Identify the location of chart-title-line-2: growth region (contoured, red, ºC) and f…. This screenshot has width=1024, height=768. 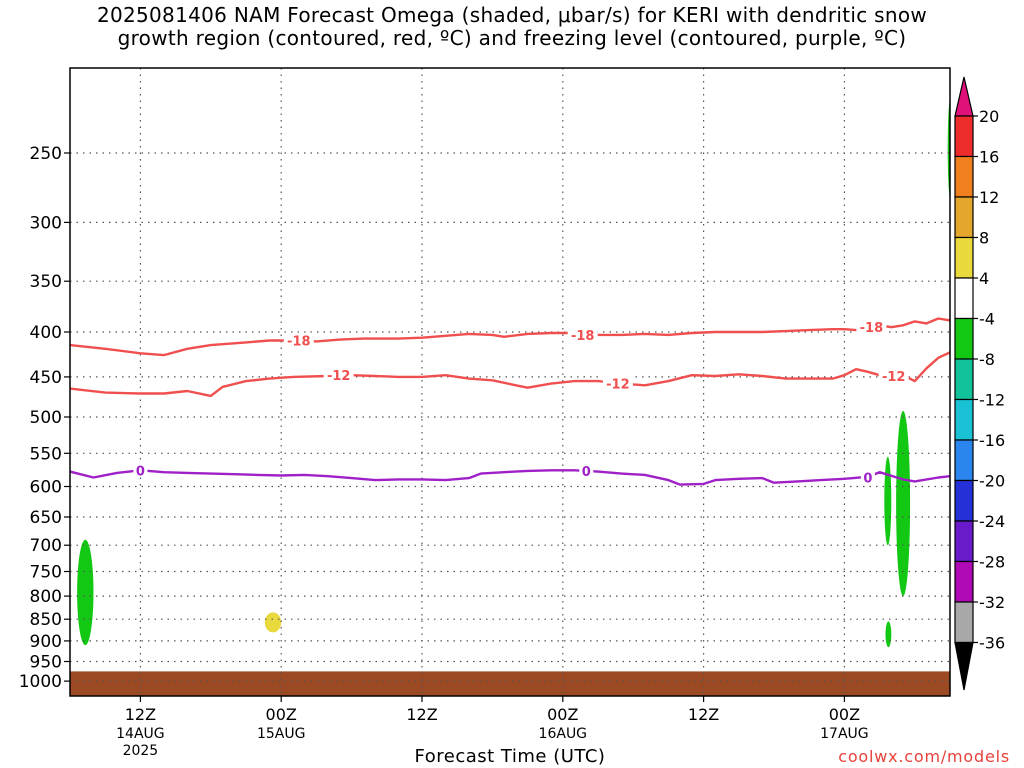
(512, 38).